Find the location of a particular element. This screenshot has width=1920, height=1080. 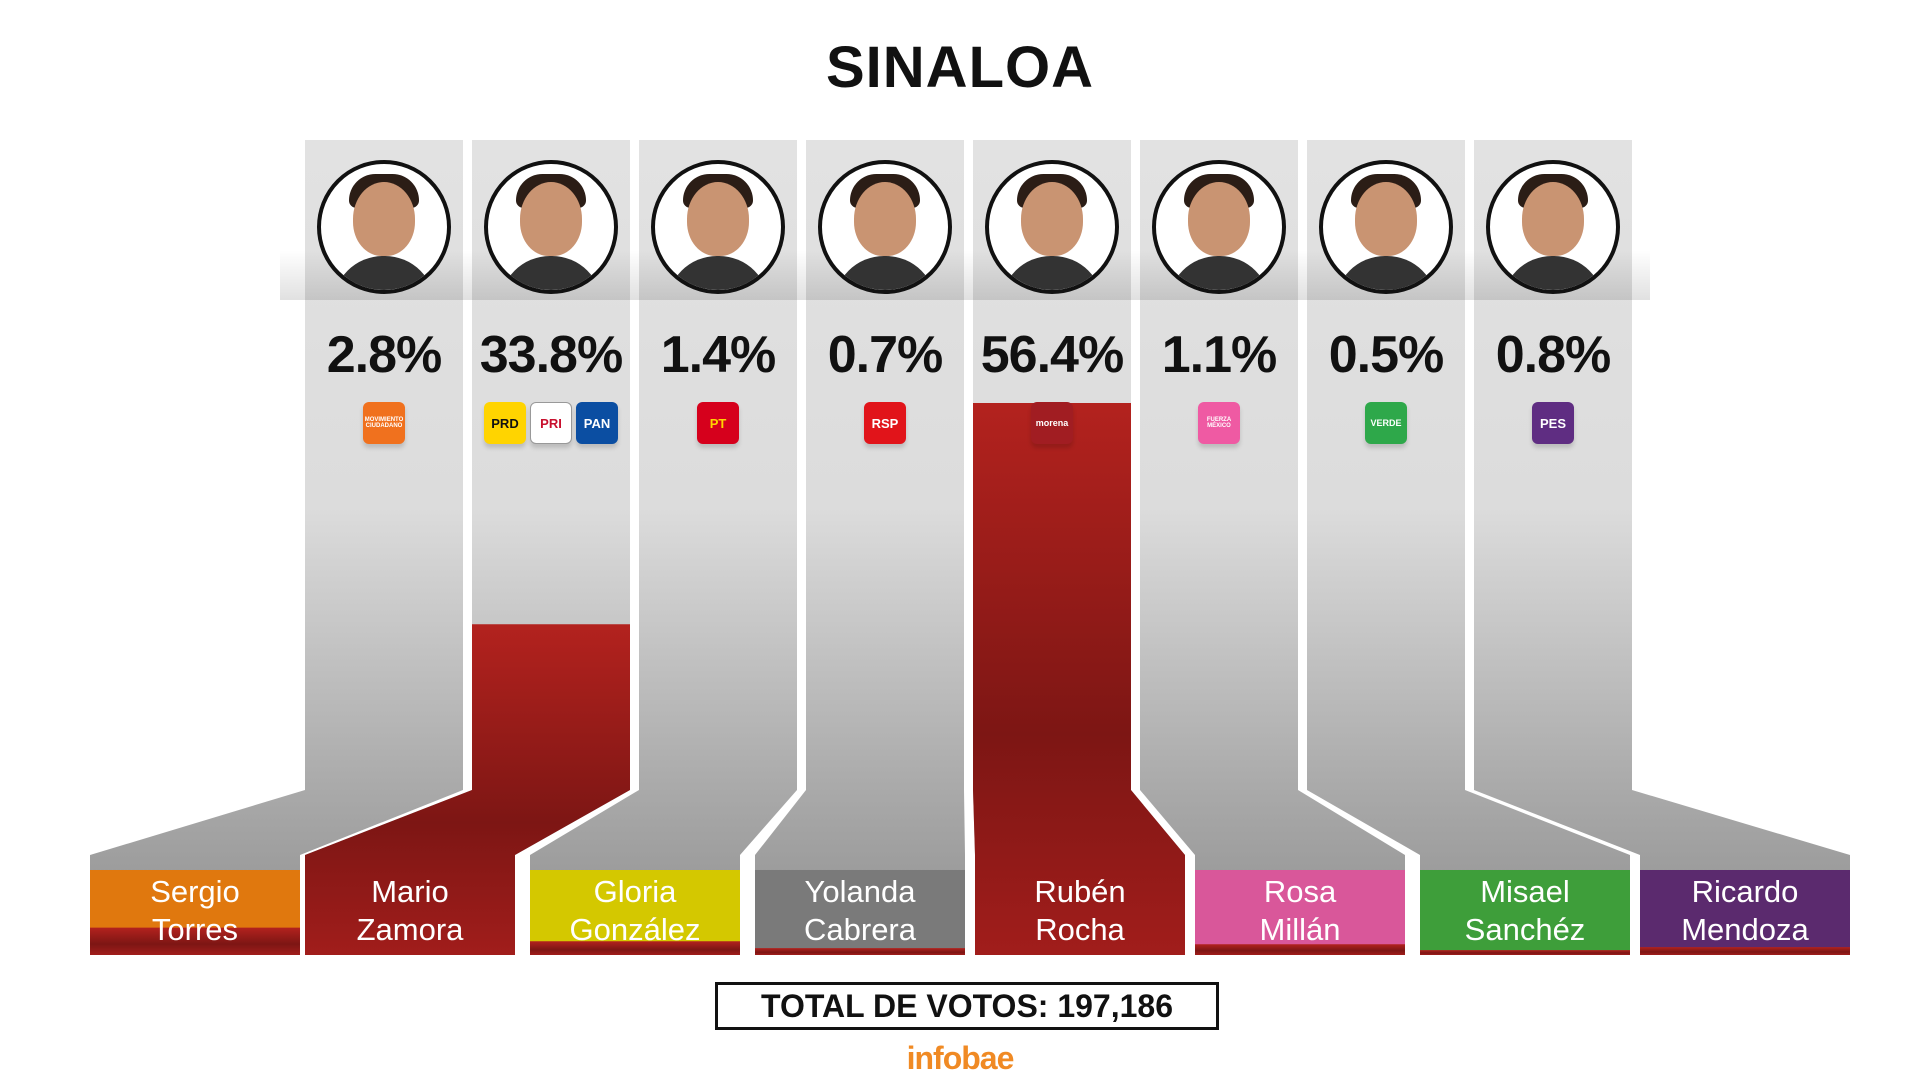

candidate-first-name: Rubén is located at coordinates (1080, 891).